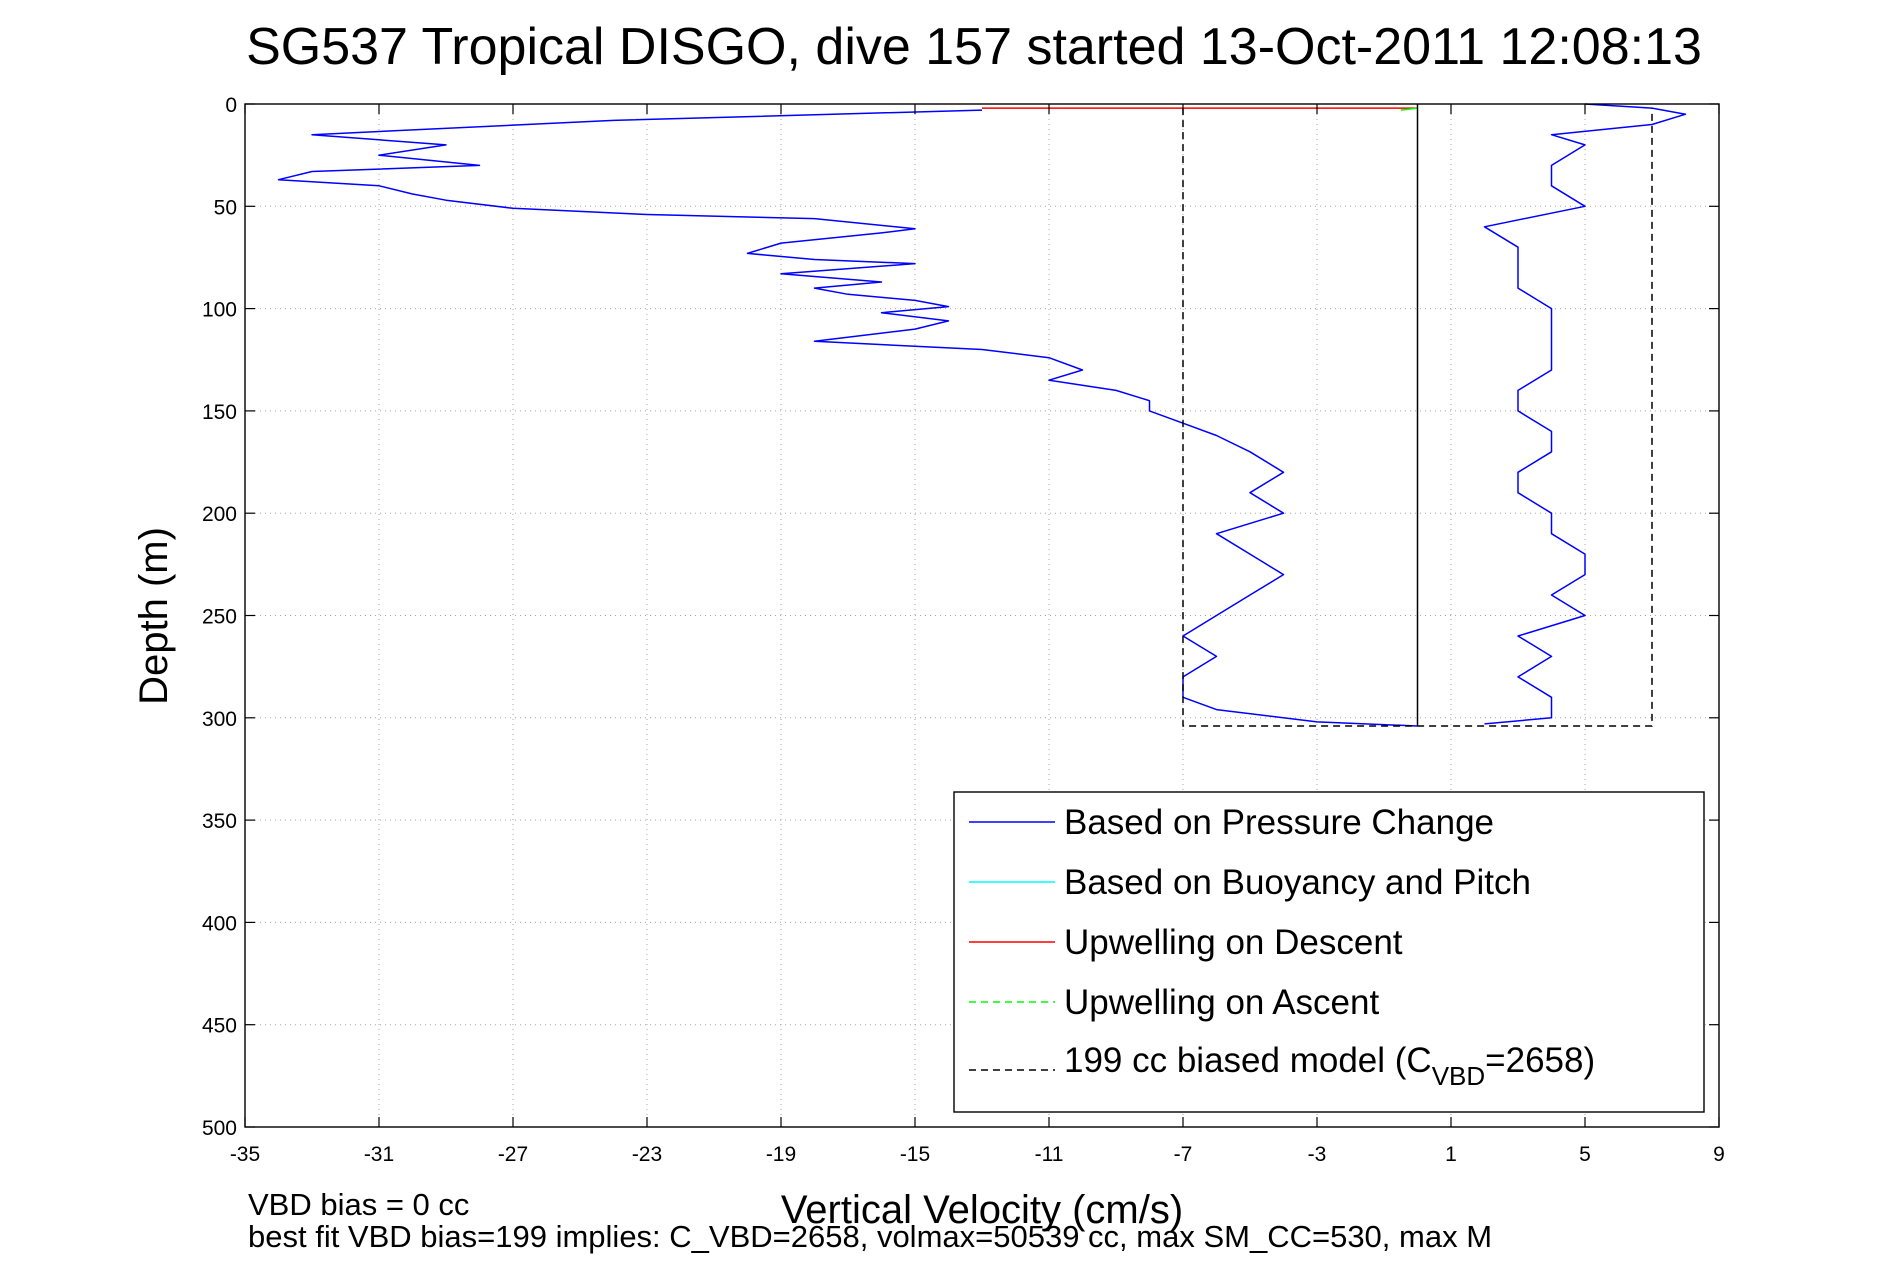 This screenshot has width=1891, height=1267. What do you see at coordinates (225, 207) in the screenshot?
I see `y-tick-label: 50` at bounding box center [225, 207].